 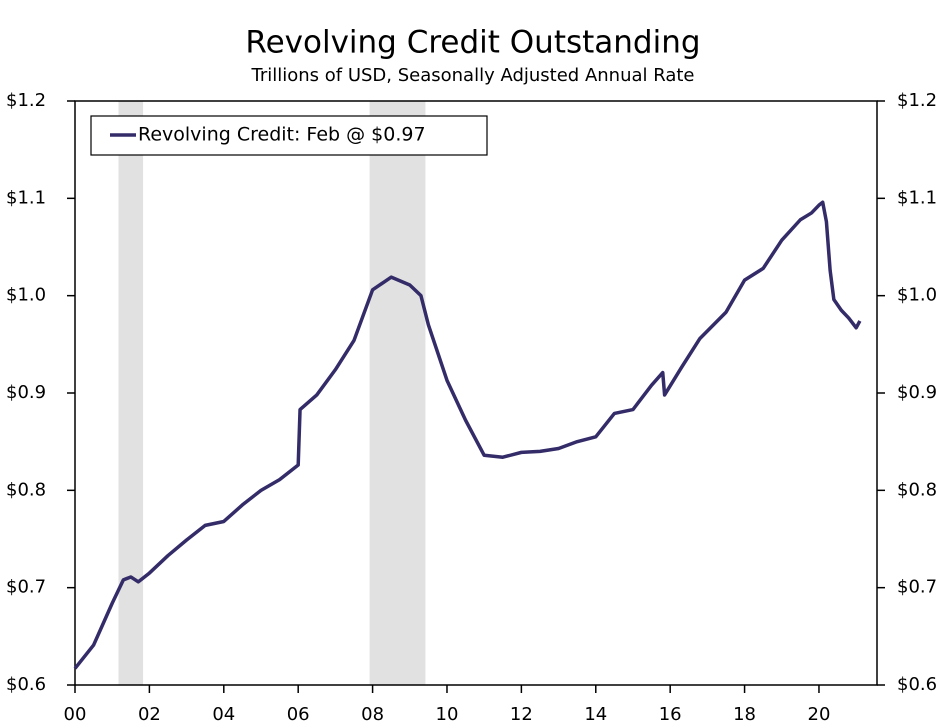 What do you see at coordinates (26, 684) in the screenshot?
I see `y-tick-label: $0.6` at bounding box center [26, 684].